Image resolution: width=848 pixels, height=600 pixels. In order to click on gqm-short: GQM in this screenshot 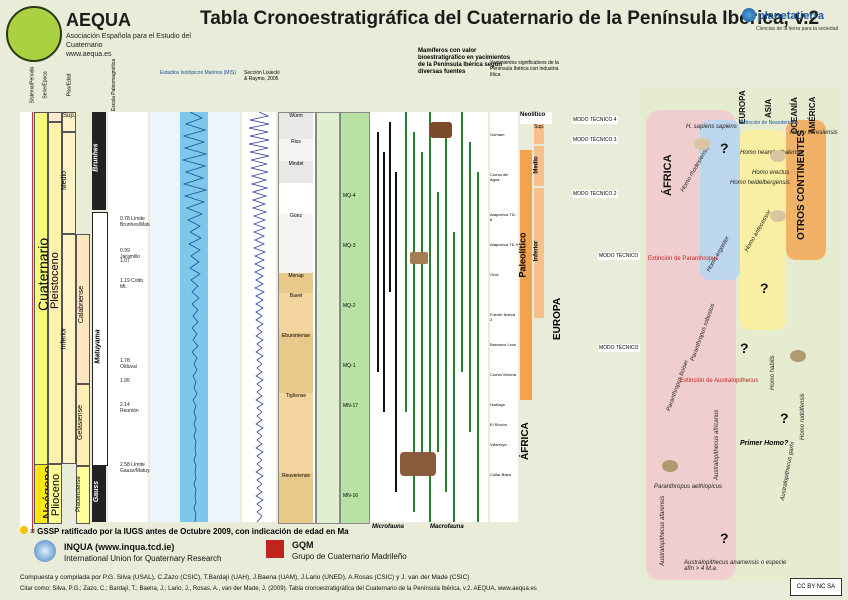, I will do `click(303, 545)`.